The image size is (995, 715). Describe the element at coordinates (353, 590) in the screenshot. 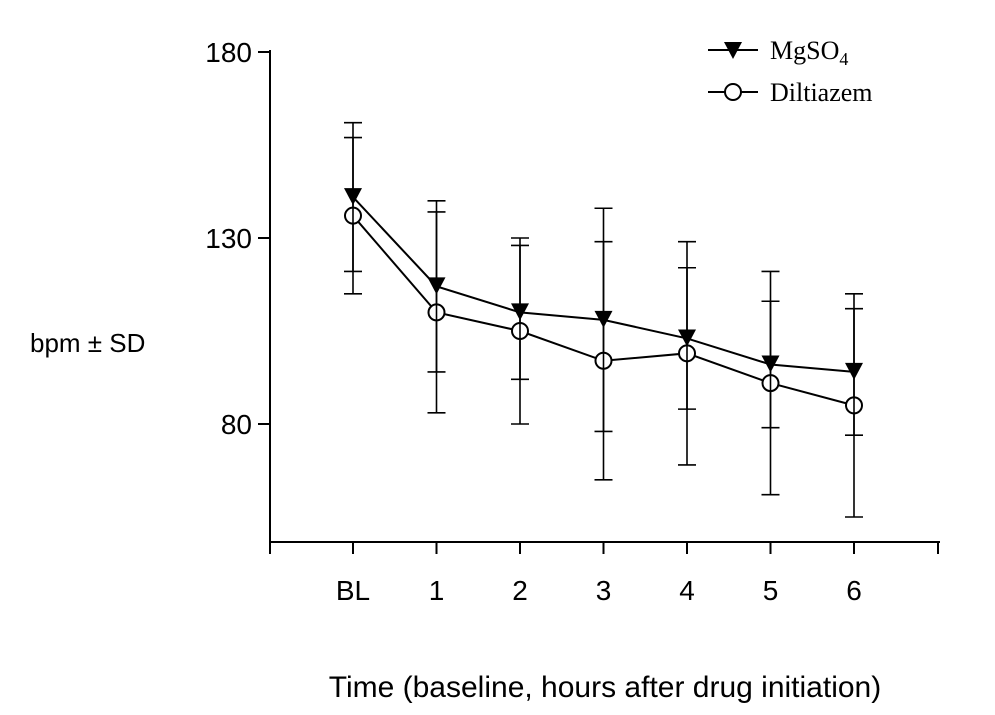

I see `x-tick-label: BL` at that location.